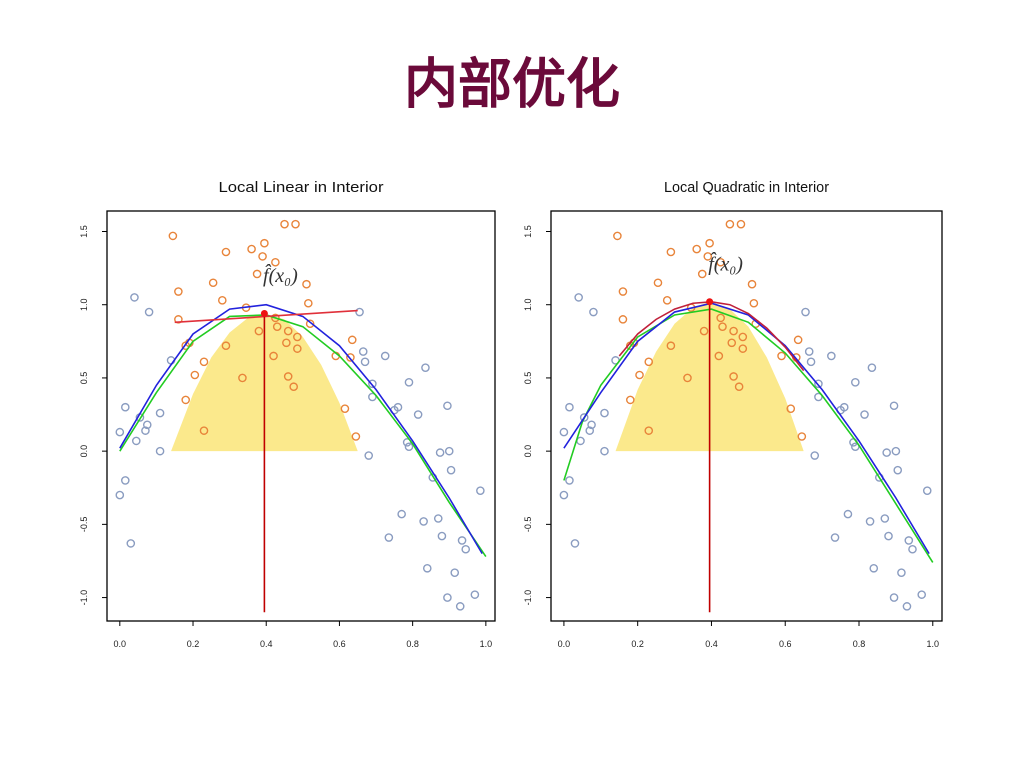 The width and height of the screenshot is (1024, 773). I want to click on y-tick-label: 0.5, so click(528, 378).